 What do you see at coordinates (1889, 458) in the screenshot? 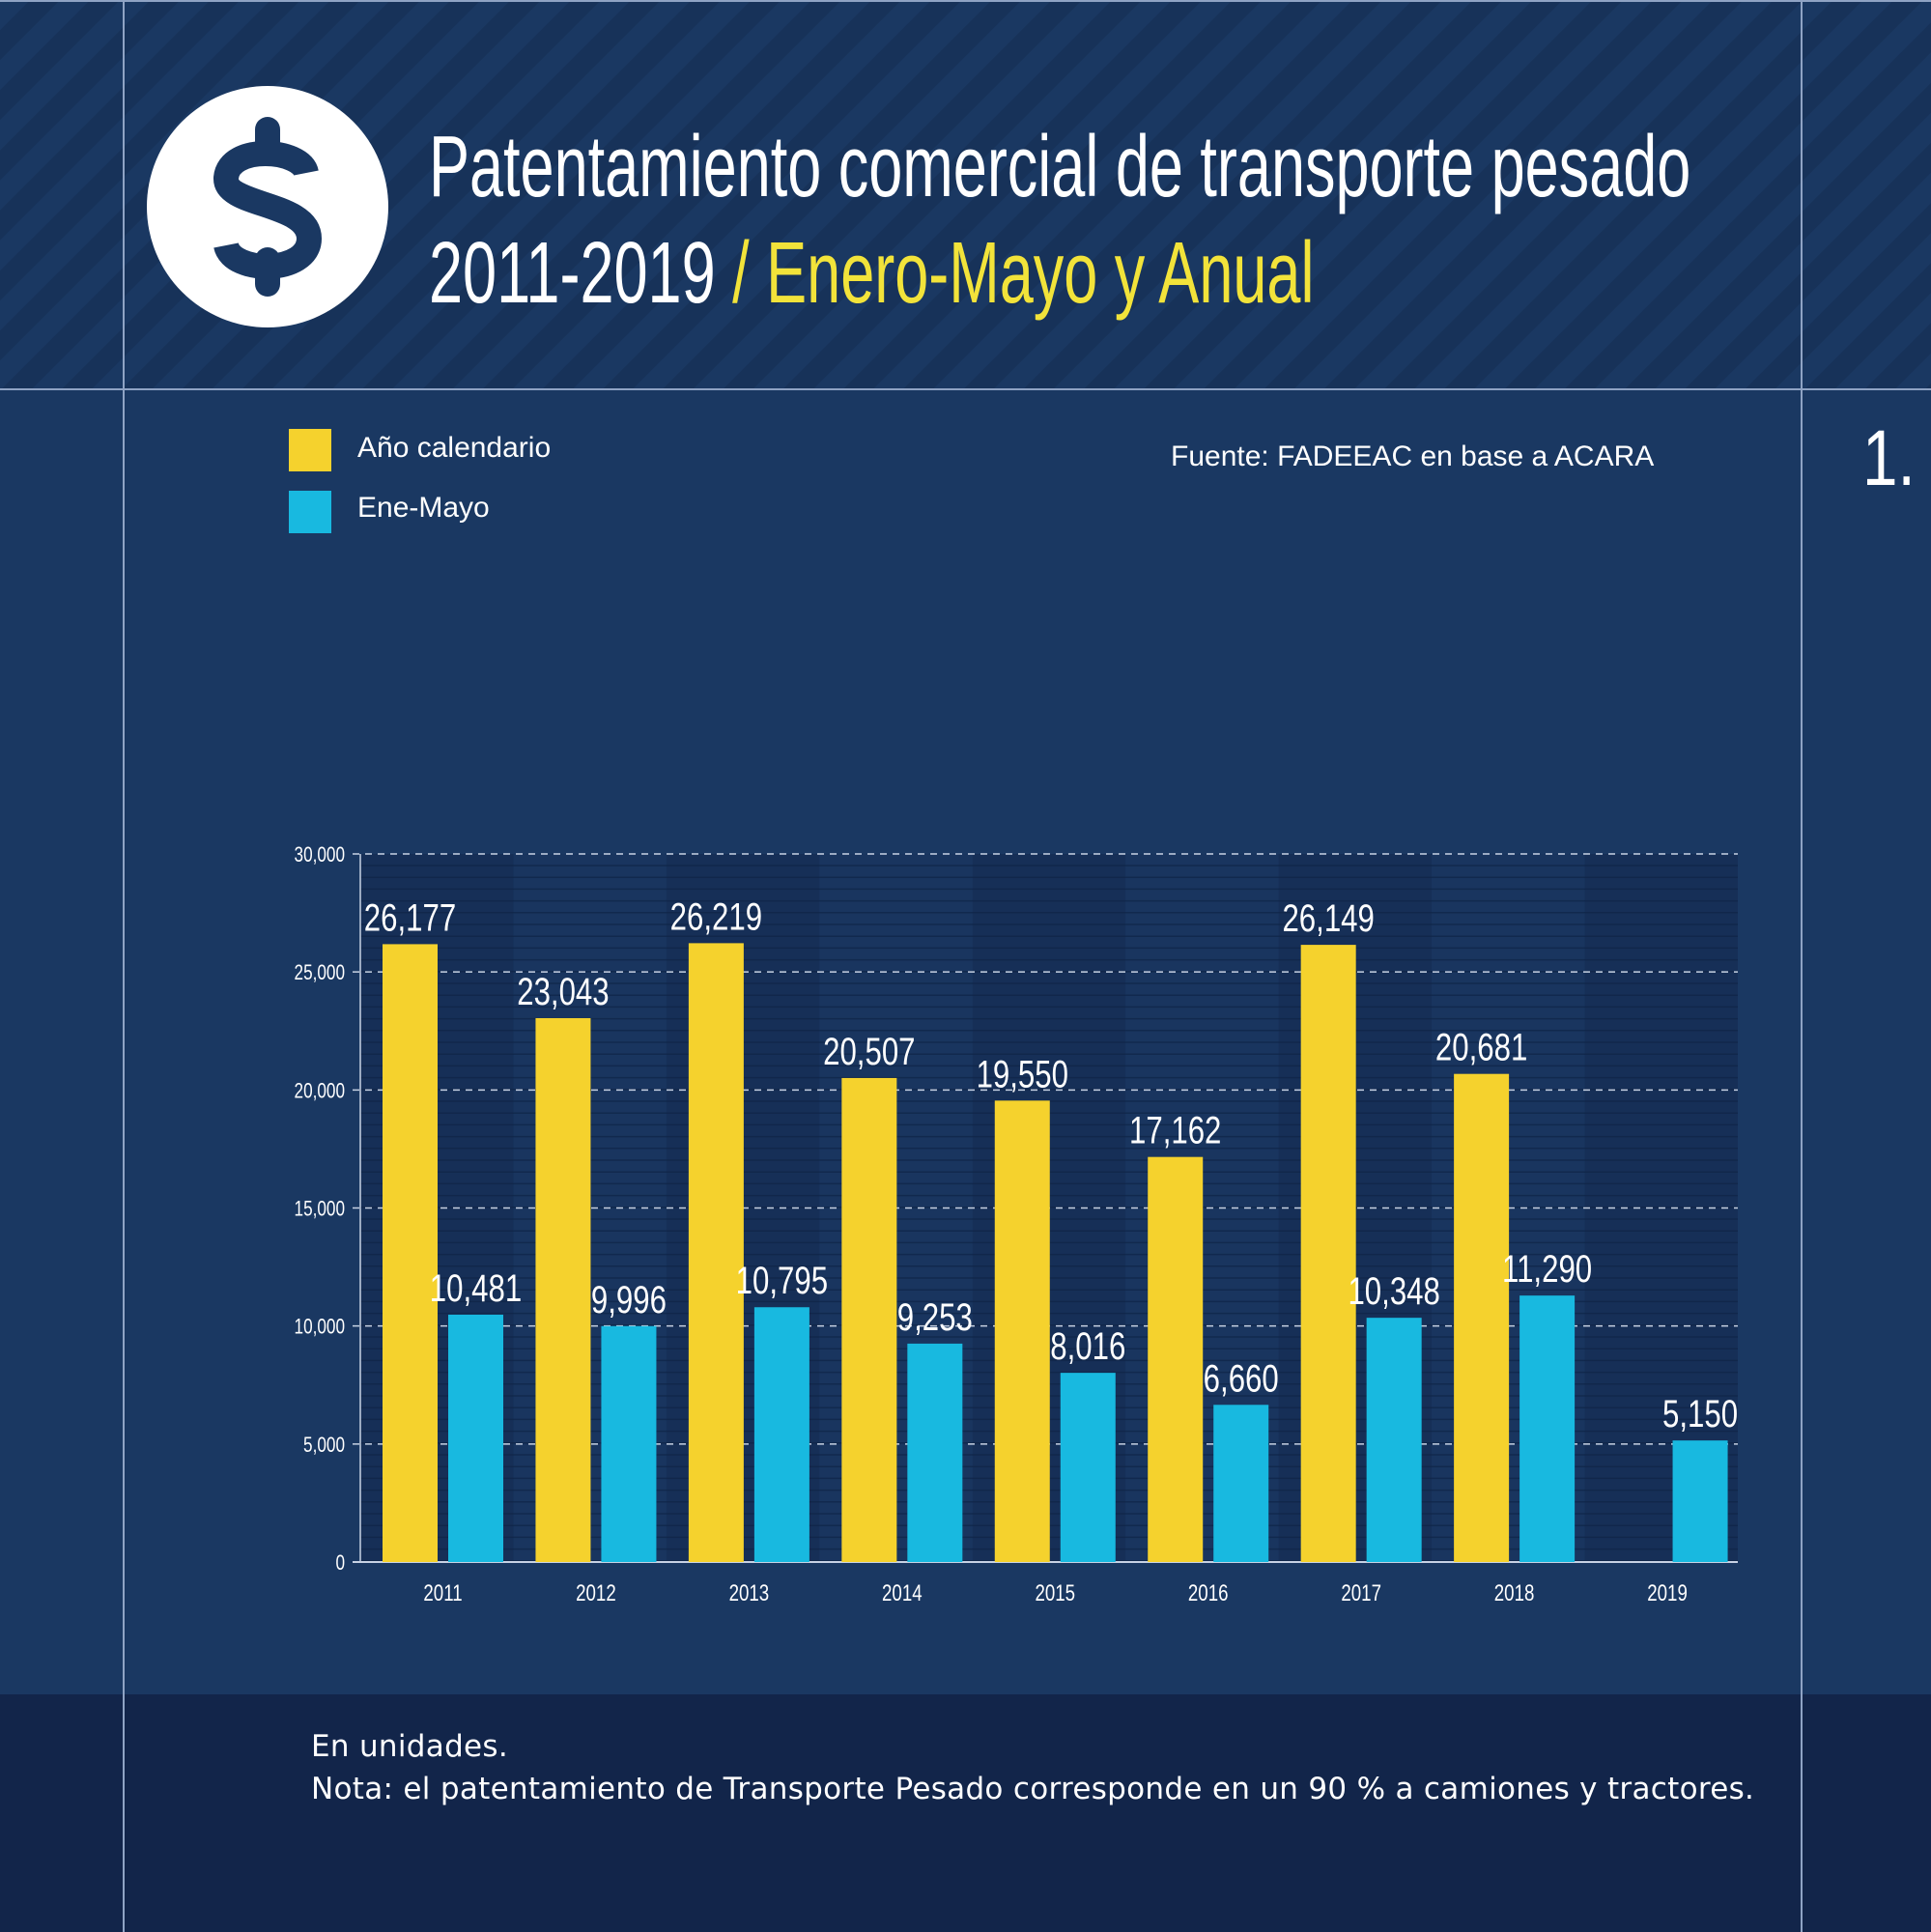
I see `figure-number: 1.` at bounding box center [1889, 458].